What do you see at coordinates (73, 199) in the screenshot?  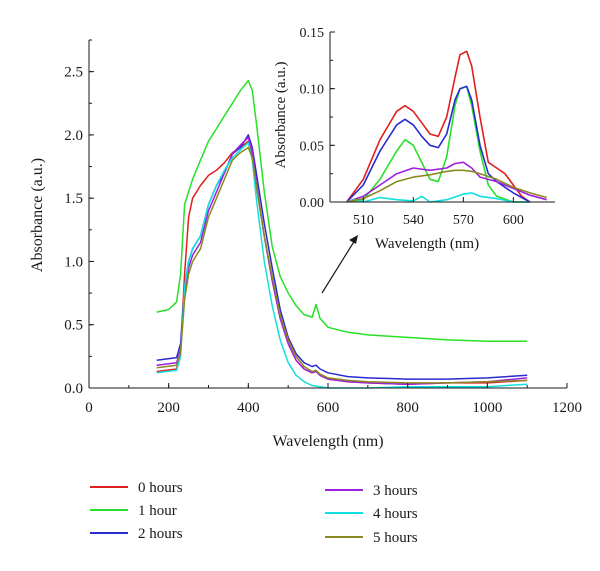 I see `main-y-tick-label: 1.5` at bounding box center [73, 199].